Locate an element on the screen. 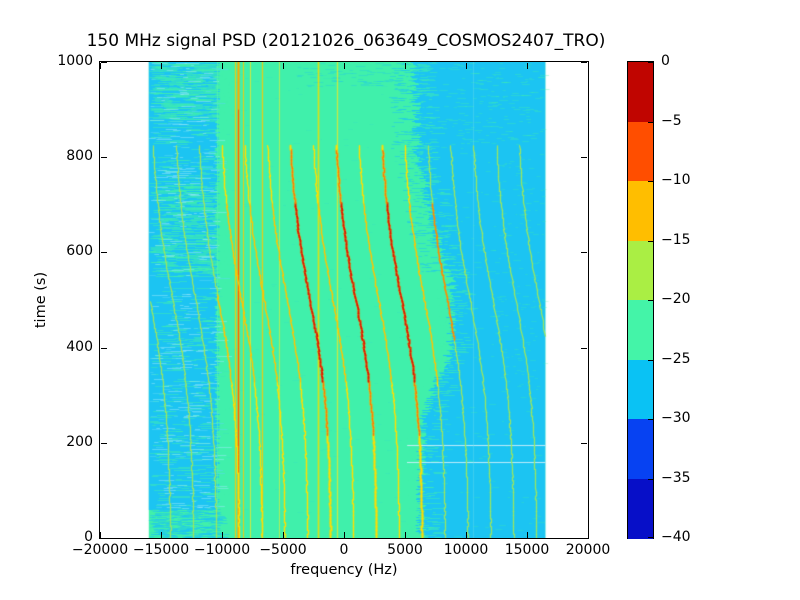 The image size is (800, 600). y-tick-label: 0 is located at coordinates (88, 537).